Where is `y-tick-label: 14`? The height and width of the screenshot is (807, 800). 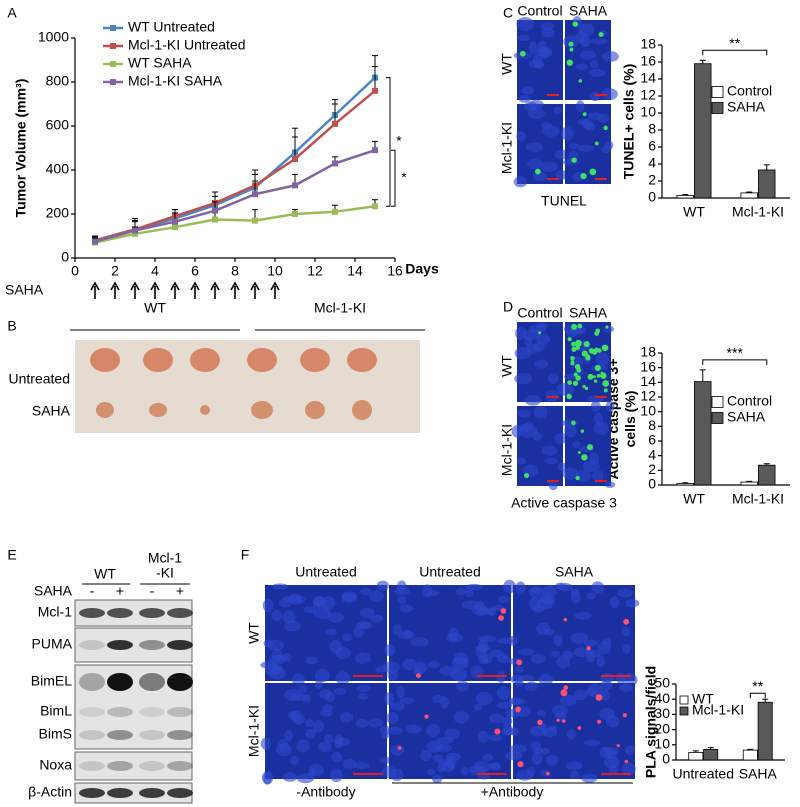
y-tick-label: 14 is located at coordinates (648, 381).